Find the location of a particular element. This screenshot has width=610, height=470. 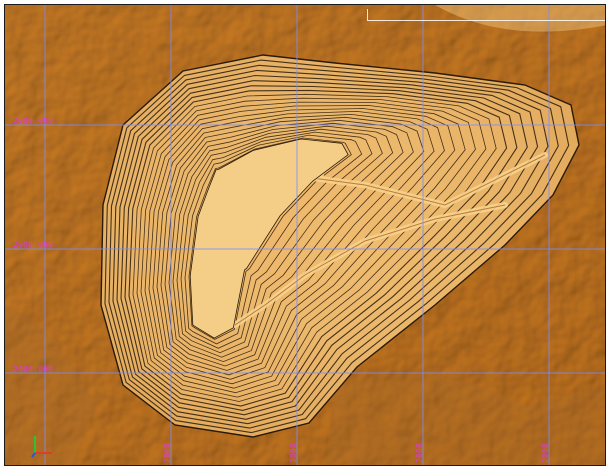

info-overlay-frame is located at coordinates (486, 15).